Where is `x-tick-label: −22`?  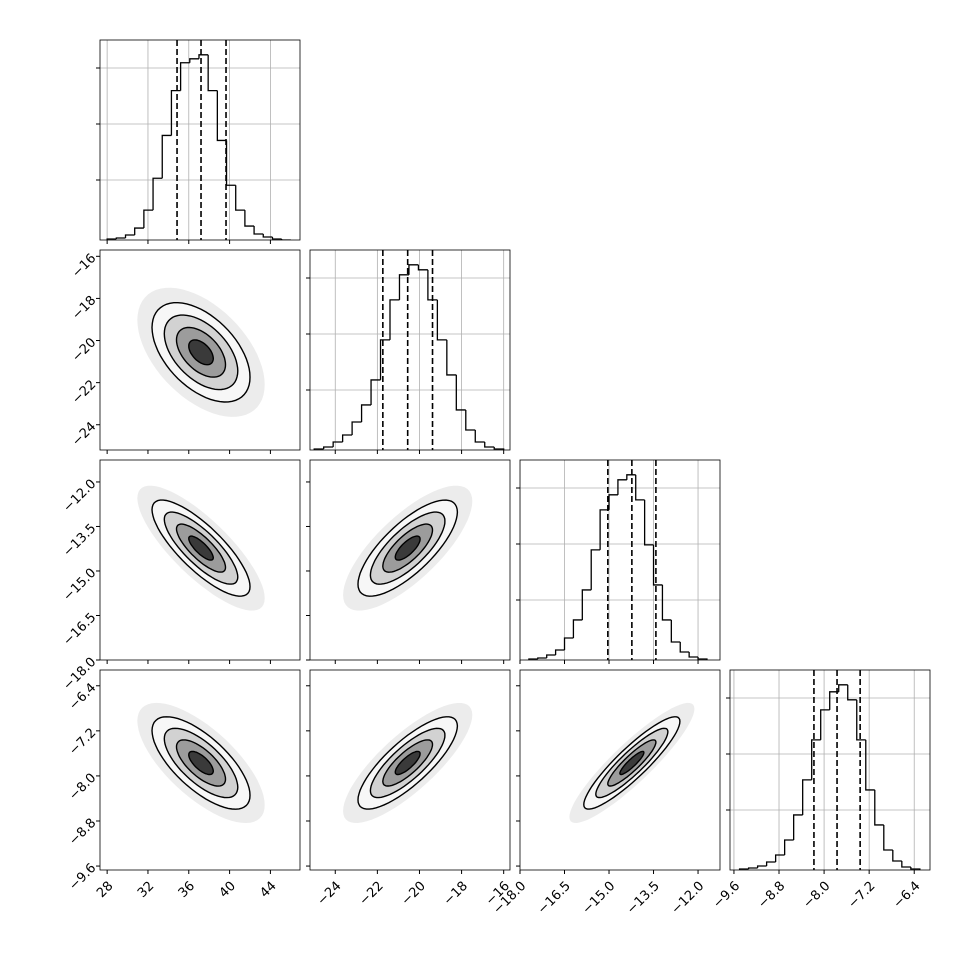 x-tick-label: −22 is located at coordinates (372, 894).